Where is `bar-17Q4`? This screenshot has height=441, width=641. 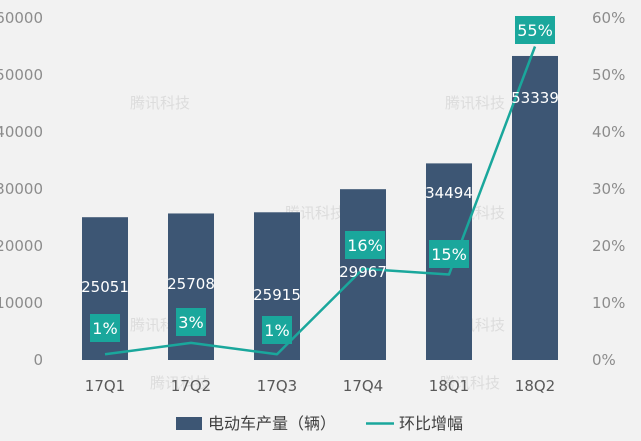 bar-17Q4 is located at coordinates (363, 274).